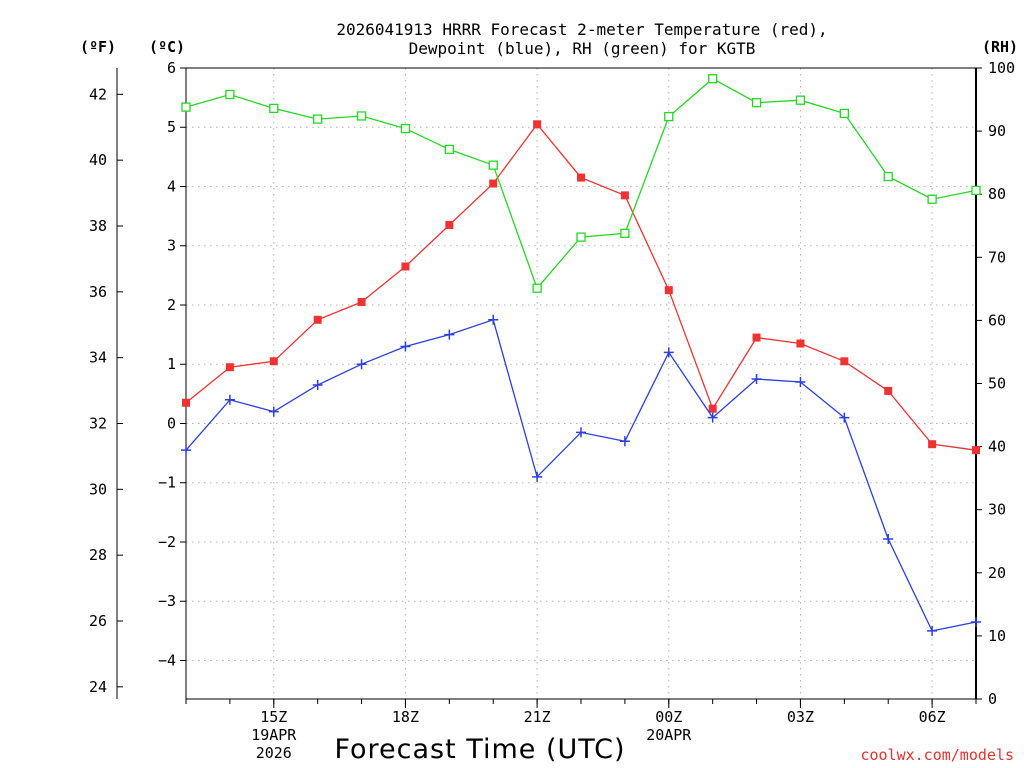  What do you see at coordinates (98, 423) in the screenshot?
I see `fahrenheit-tick-label: 32` at bounding box center [98, 423].